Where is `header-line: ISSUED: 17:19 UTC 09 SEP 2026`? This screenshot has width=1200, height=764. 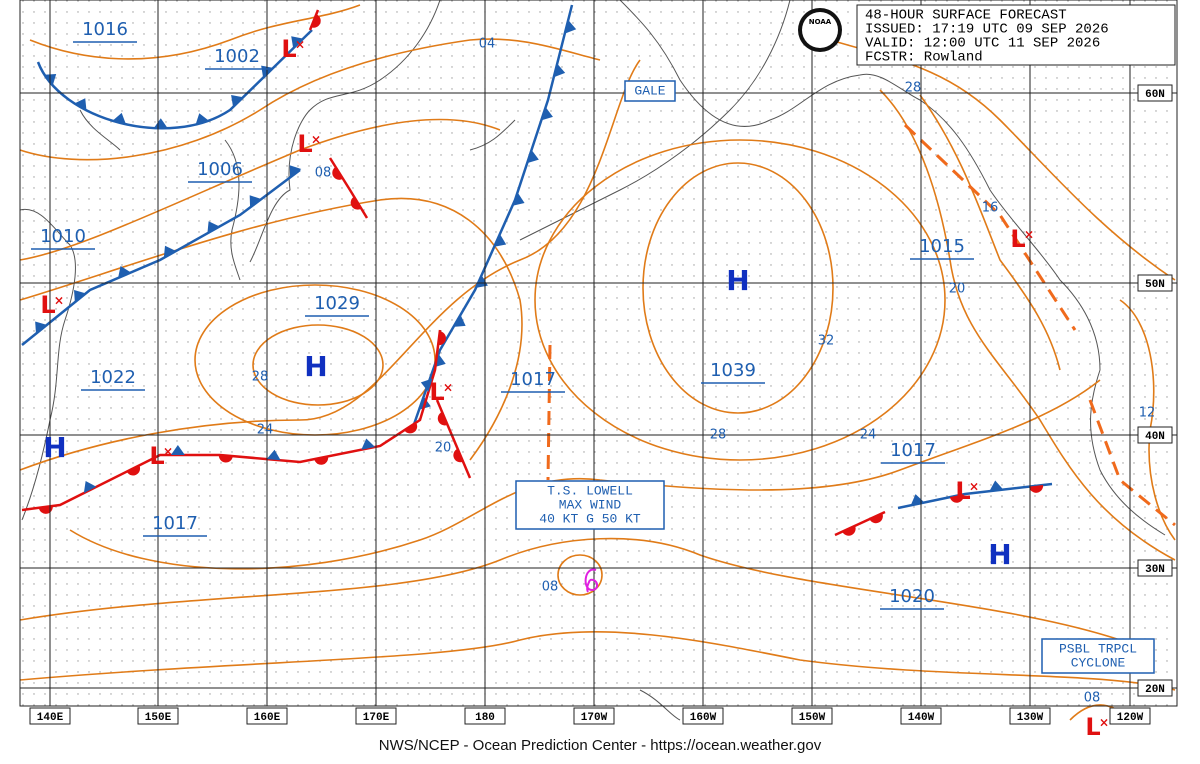 header-line: ISSUED: 17:19 UTC 09 SEP 2026 is located at coordinates (987, 30).